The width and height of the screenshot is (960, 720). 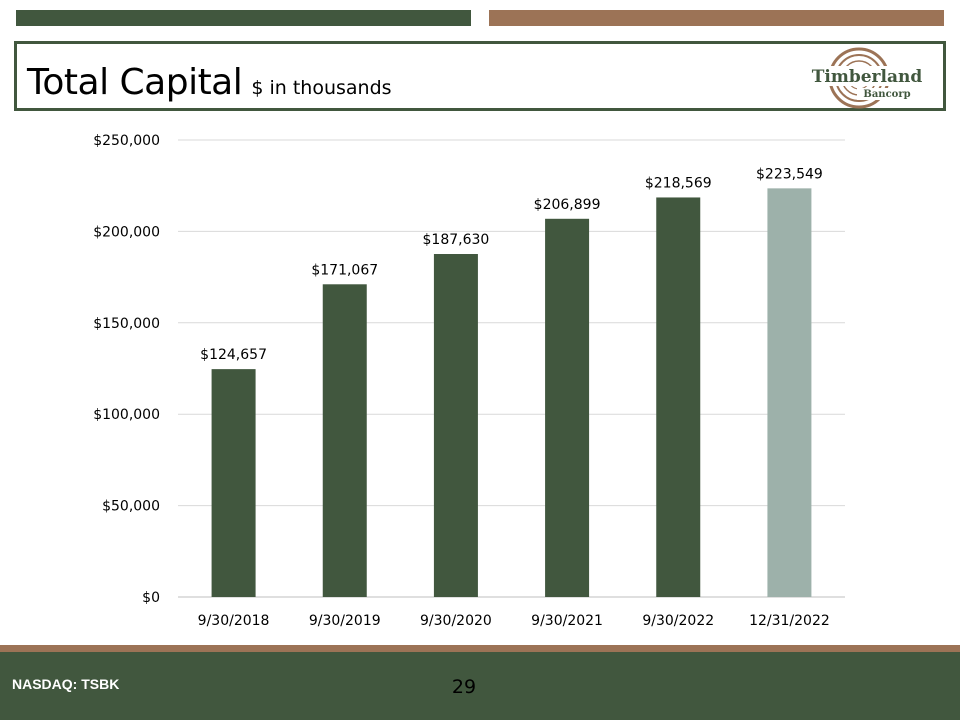 I want to click on top-accent-bar-green, so click(x=243, y=18).